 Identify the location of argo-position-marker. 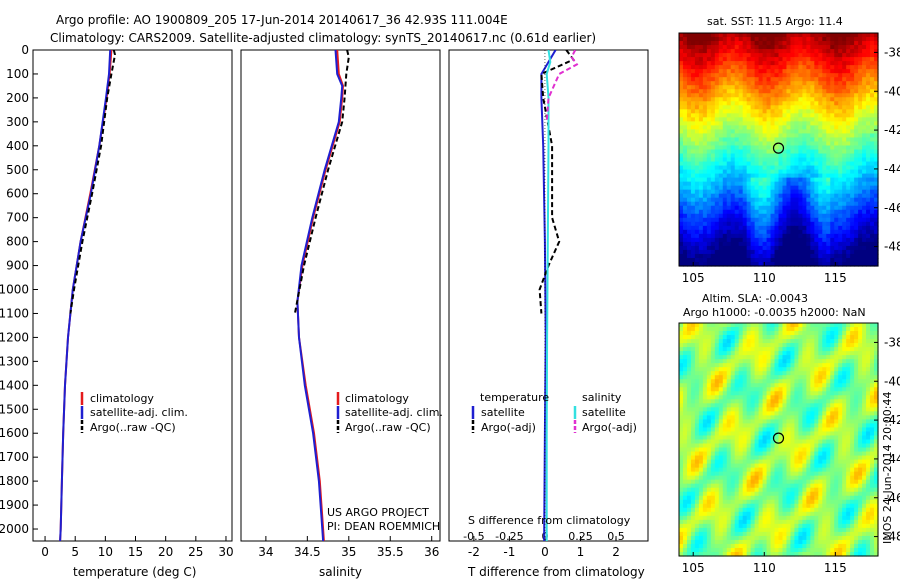
(778, 148).